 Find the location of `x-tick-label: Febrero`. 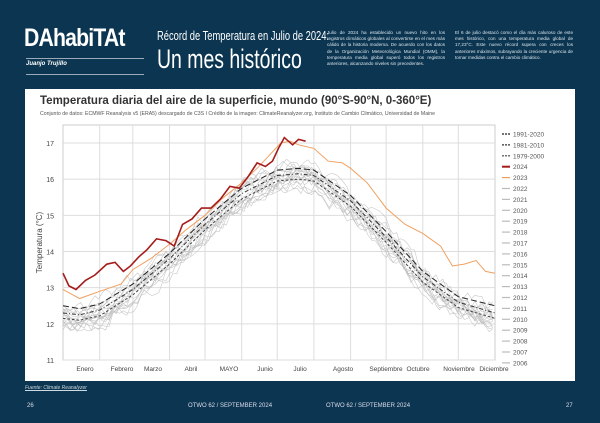

x-tick-label: Febrero is located at coordinates (122, 369).